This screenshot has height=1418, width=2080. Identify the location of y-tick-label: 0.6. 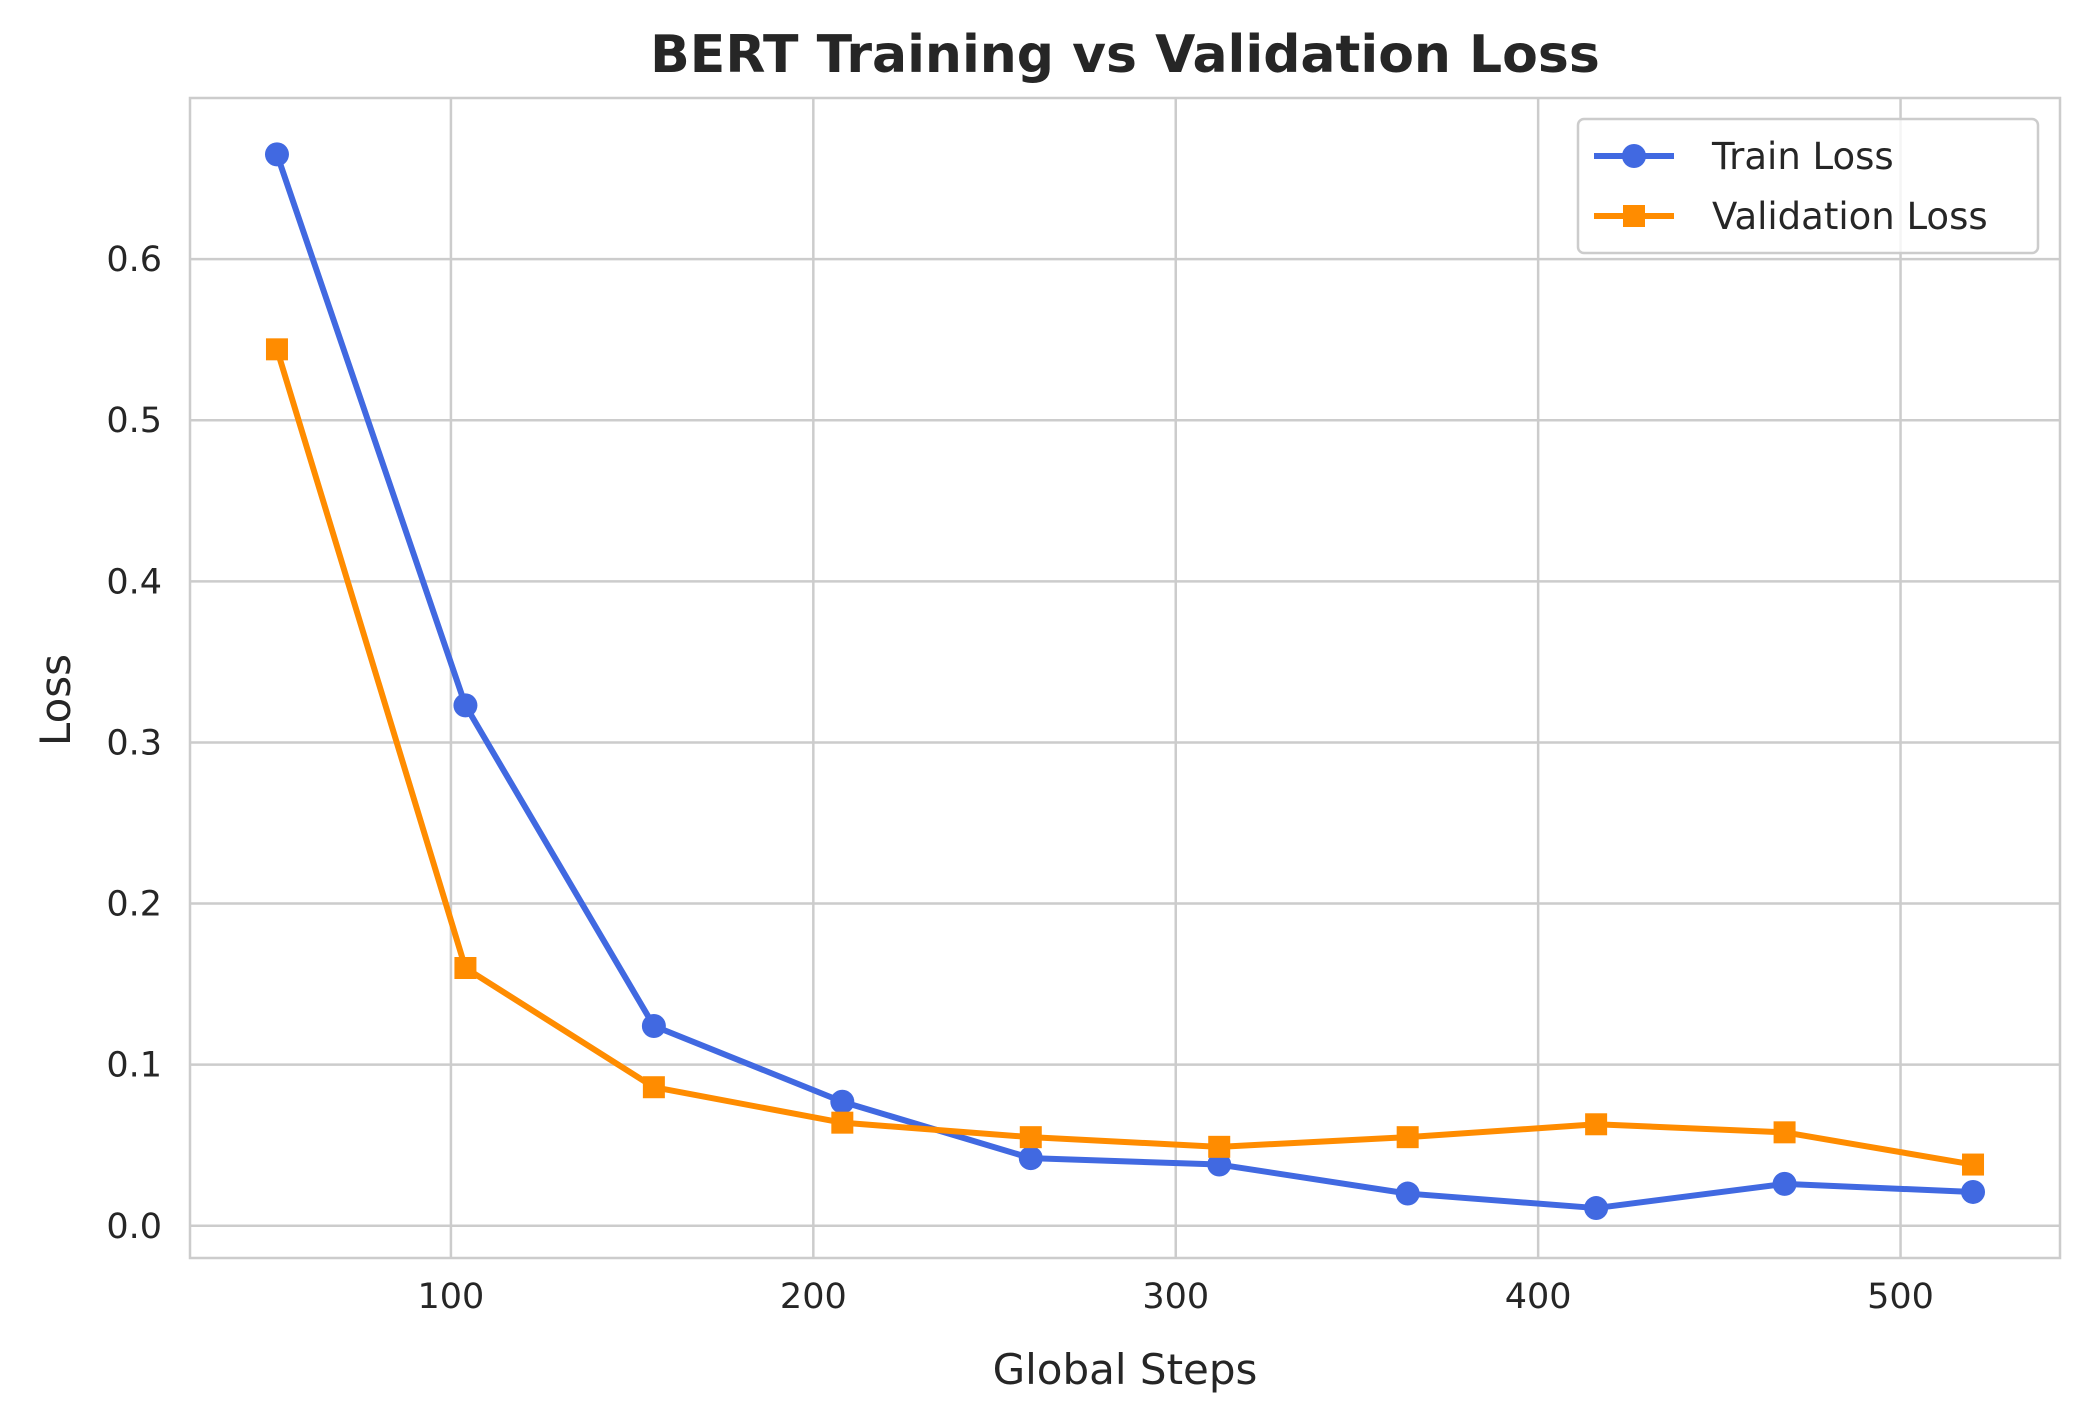
(134, 260).